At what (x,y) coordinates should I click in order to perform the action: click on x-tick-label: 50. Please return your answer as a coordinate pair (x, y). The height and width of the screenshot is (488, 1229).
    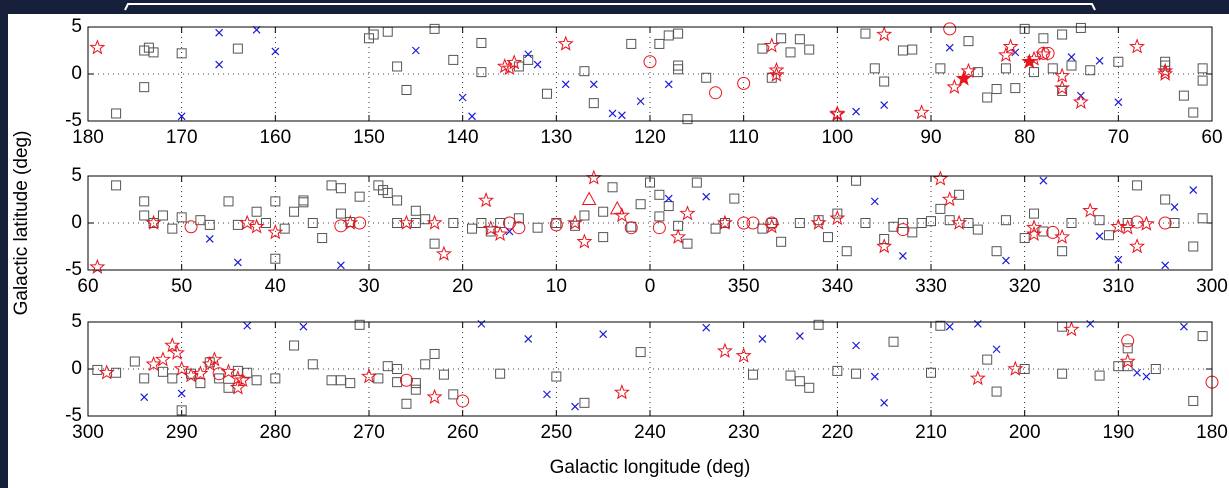
    Looking at the image, I should click on (181, 286).